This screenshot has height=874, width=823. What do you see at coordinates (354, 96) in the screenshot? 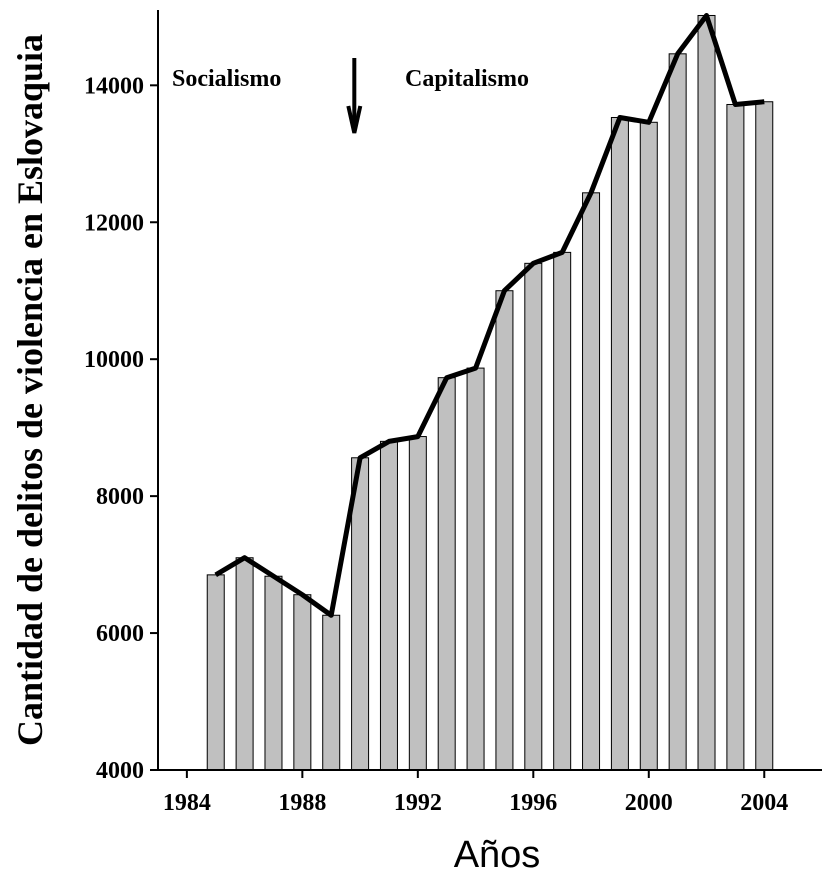
I see `down-arrow-icon` at bounding box center [354, 96].